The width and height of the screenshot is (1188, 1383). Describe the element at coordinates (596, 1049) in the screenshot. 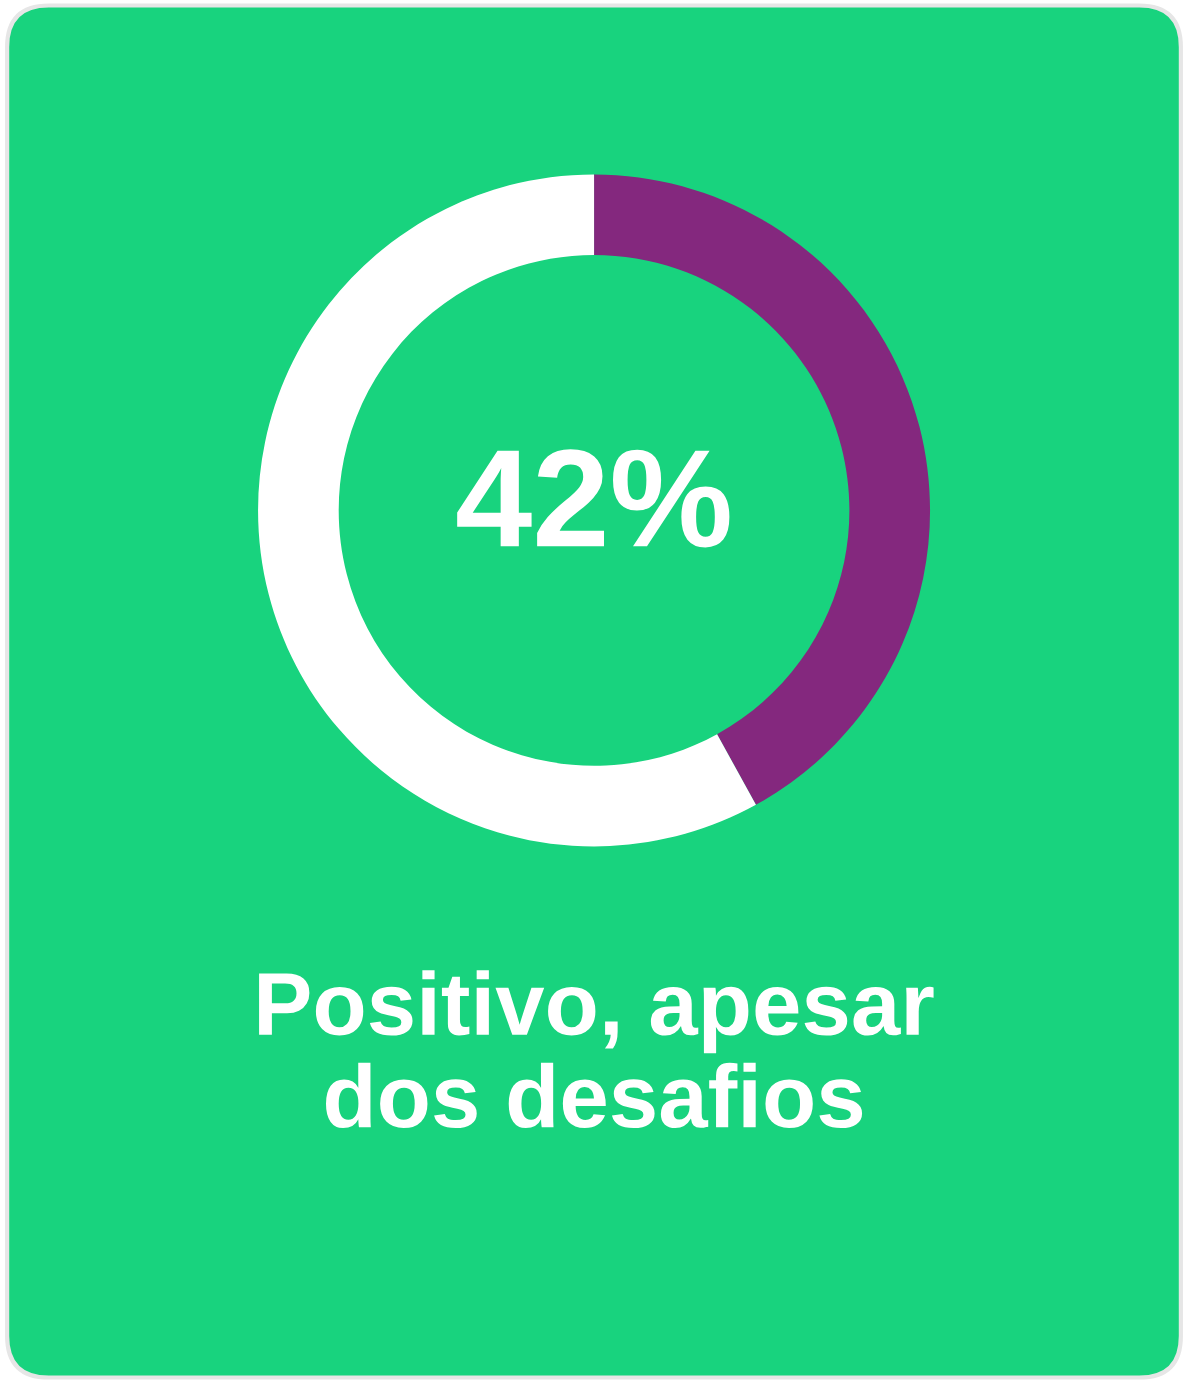

I see `text: Positivo, apesar dos desafios` at that location.